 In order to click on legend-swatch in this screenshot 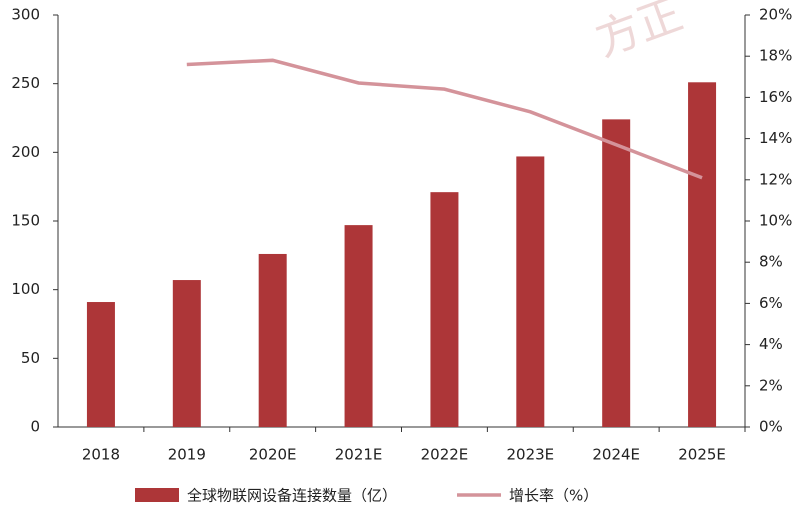, I will do `click(157, 495)`.